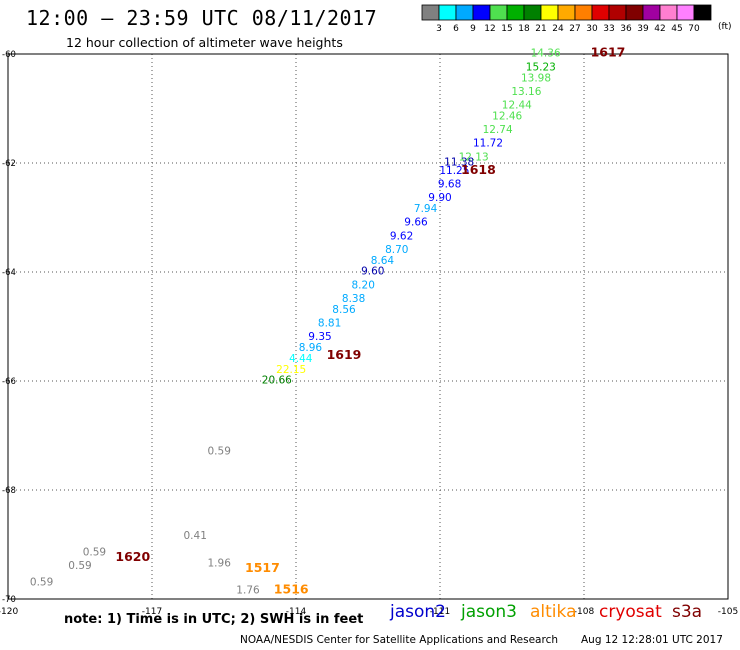 Image resolution: width=740 pixels, height=650 pixels. I want to click on x-tick-label: -120, so click(9, 612).